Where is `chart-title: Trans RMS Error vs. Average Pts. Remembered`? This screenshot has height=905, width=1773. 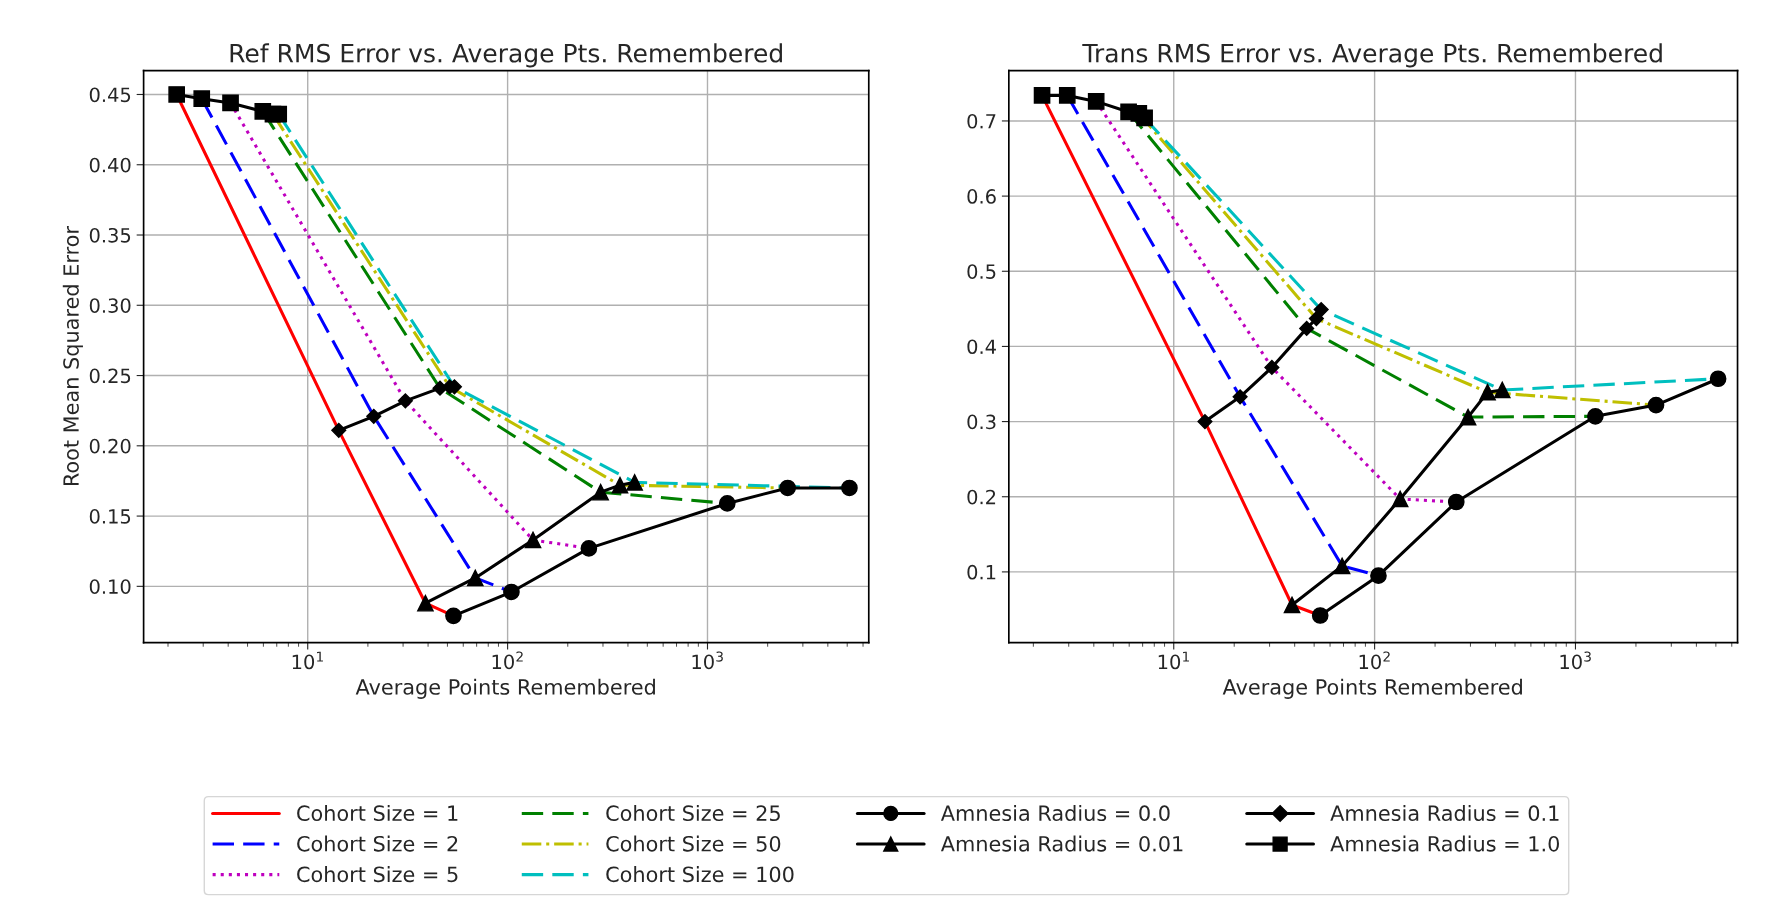
chart-title: Trans RMS Error vs. Average Pts. Remembered is located at coordinates (1372, 55).